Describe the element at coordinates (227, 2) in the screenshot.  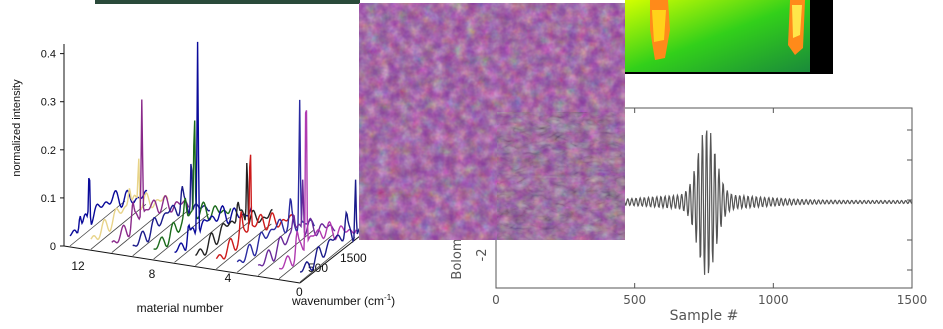
I see `top-strip-image` at that location.